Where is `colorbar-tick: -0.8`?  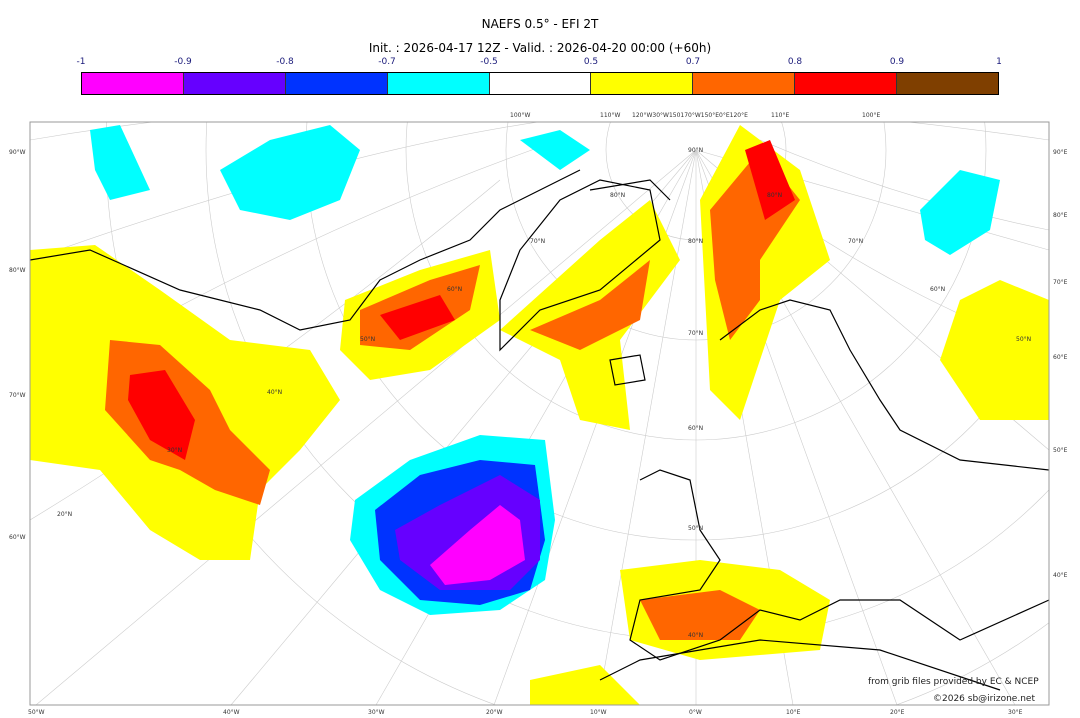 colorbar-tick: -0.8 is located at coordinates (285, 62).